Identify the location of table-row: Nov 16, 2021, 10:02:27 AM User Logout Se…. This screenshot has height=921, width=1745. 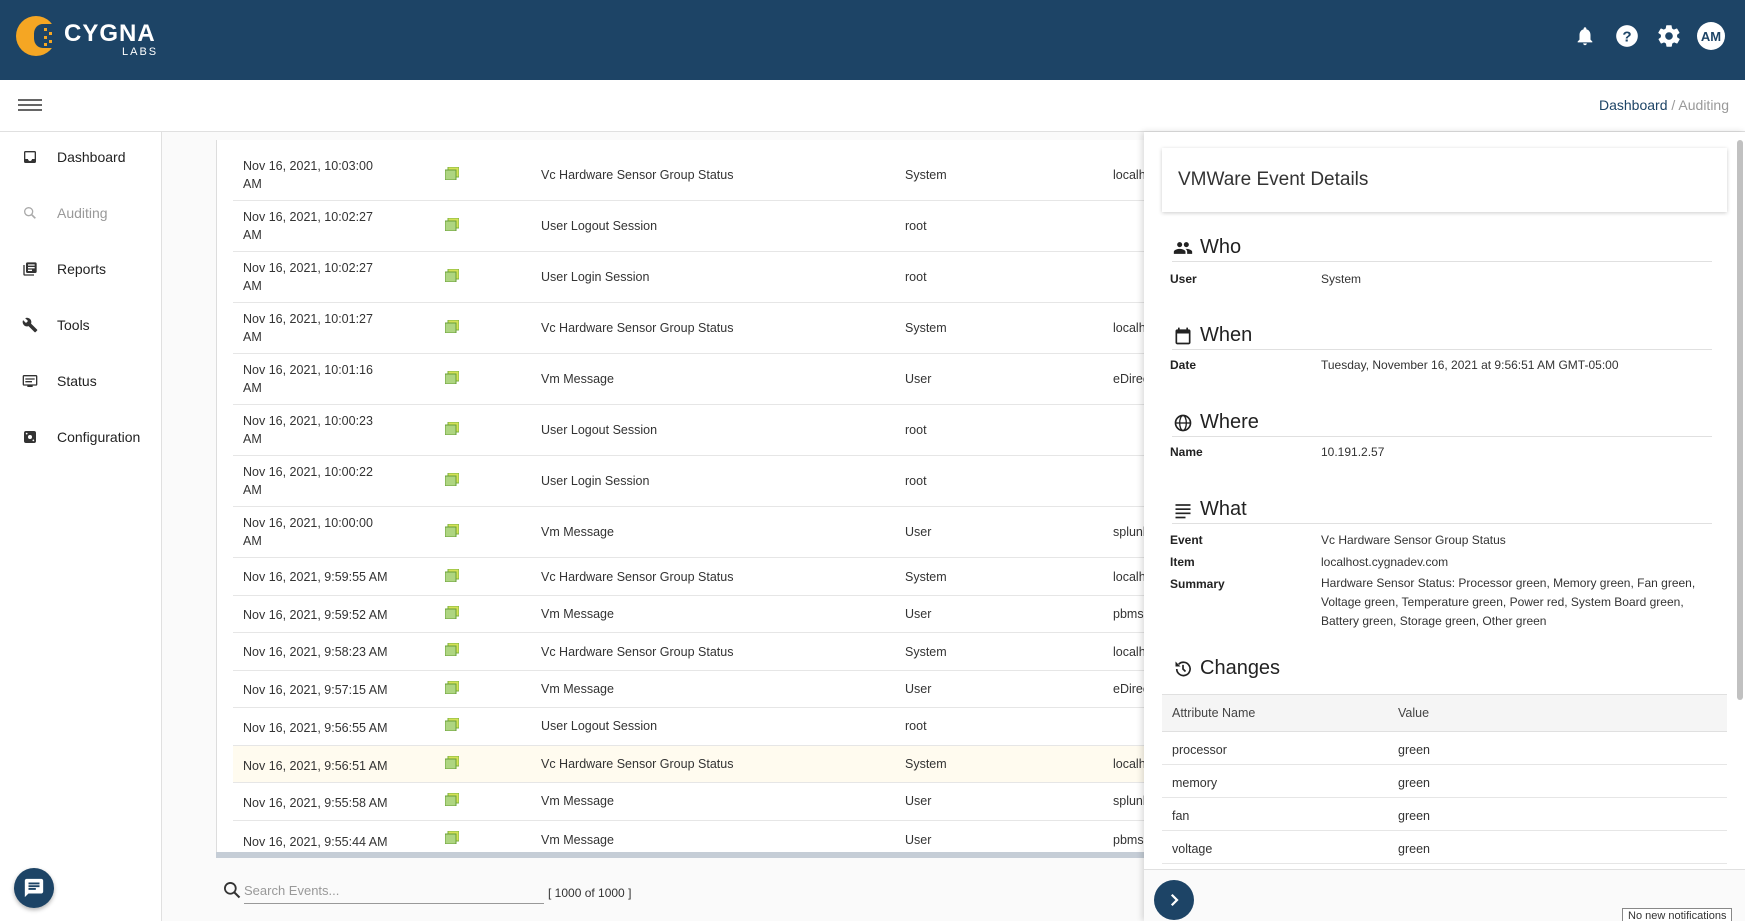
(688, 226).